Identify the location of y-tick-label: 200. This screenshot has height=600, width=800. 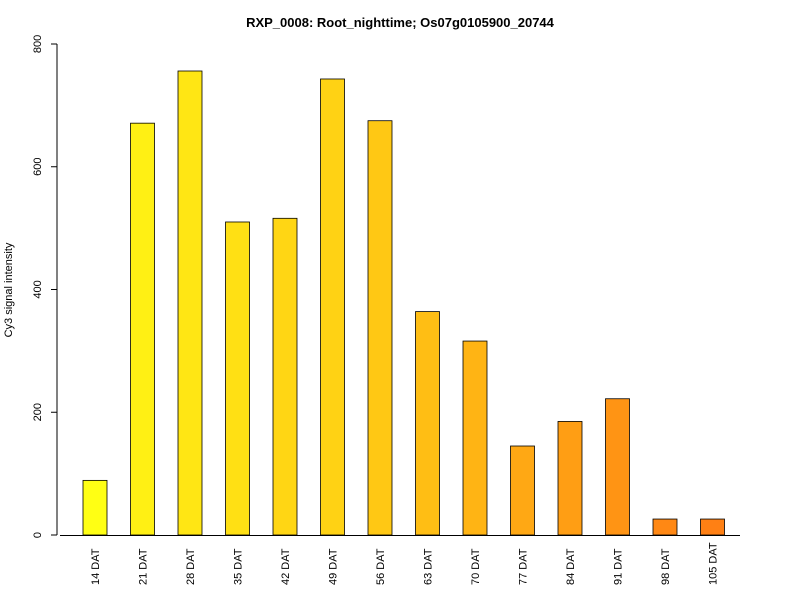
(38, 412).